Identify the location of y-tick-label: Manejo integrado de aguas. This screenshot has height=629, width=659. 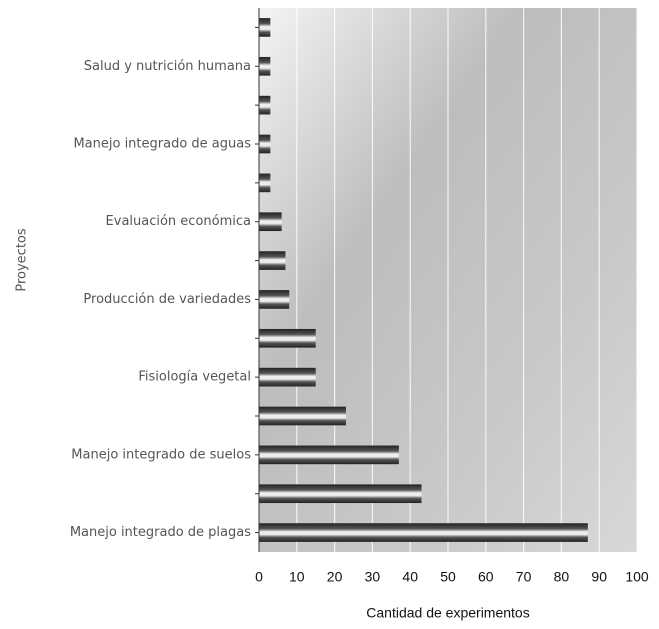
(162, 144).